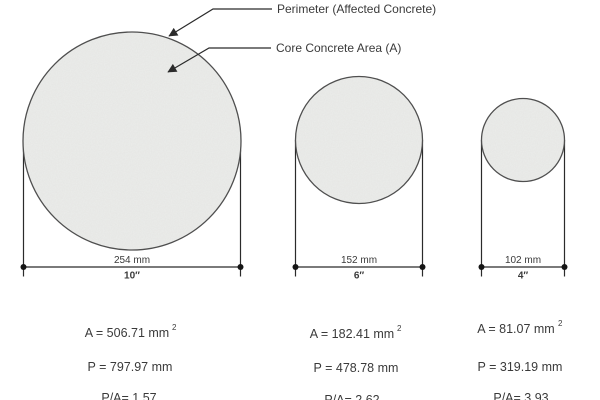 This screenshot has height=400, width=600. I want to click on dimension-label-inch: 4″, so click(523, 276).